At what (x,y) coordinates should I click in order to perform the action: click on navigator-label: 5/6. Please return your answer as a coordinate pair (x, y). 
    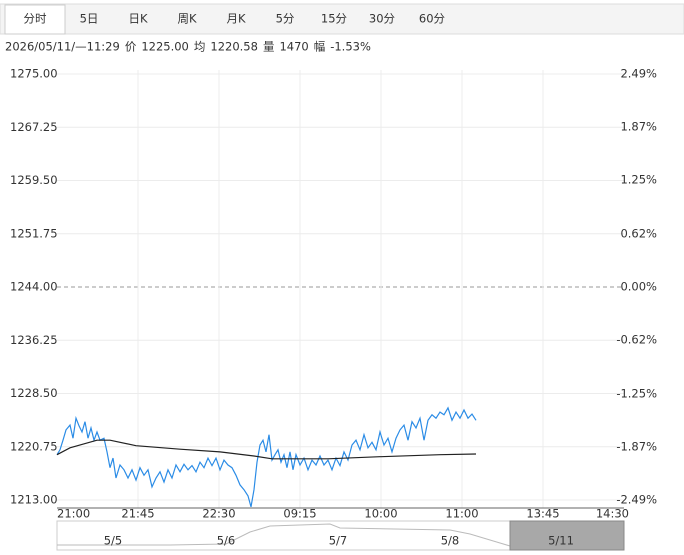
    Looking at the image, I should click on (226, 541).